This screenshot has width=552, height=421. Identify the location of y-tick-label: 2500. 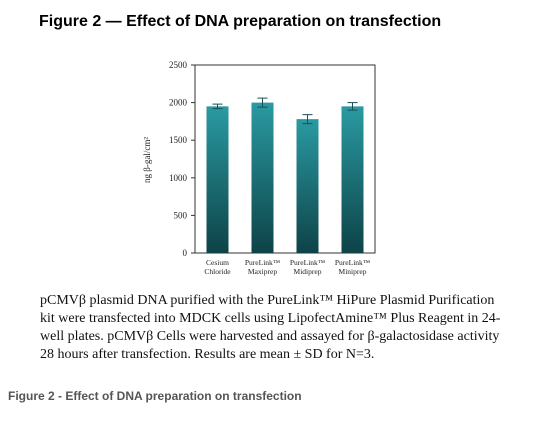
(178, 65).